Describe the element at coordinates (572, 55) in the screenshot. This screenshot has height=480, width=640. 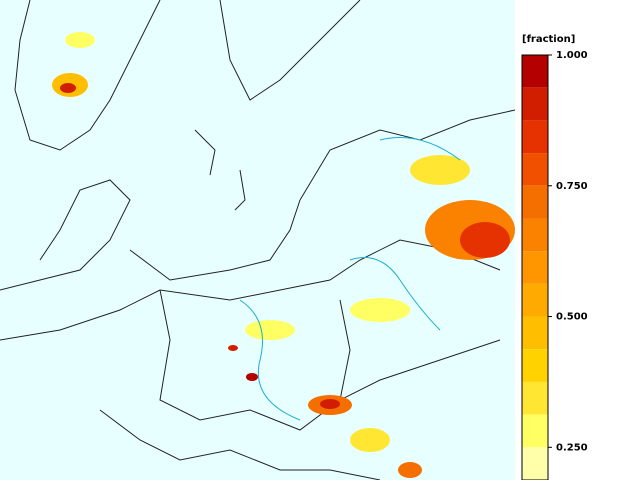
I see `colorbar-tick-label: 1.000` at that location.